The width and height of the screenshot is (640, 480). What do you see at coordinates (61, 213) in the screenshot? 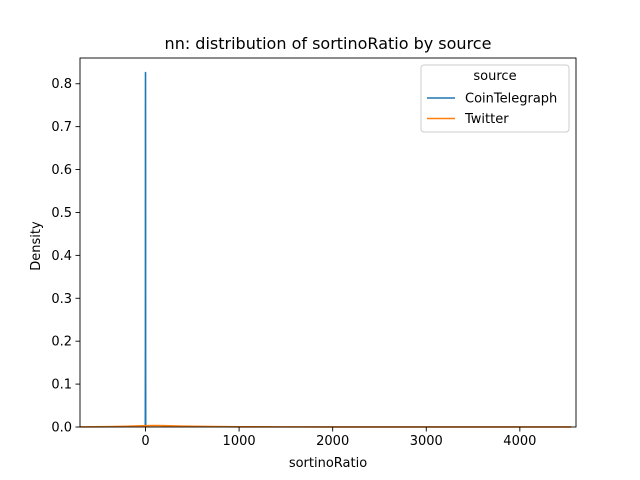
I see `y-tick-label: 0.5` at bounding box center [61, 213].